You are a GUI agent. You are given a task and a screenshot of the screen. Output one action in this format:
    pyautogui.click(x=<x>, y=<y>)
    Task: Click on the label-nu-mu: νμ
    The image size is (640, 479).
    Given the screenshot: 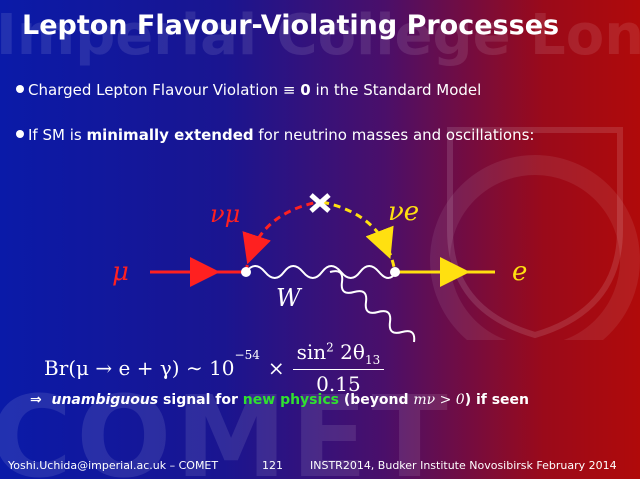 What is the action you would take?
    pyautogui.click(x=225, y=214)
    